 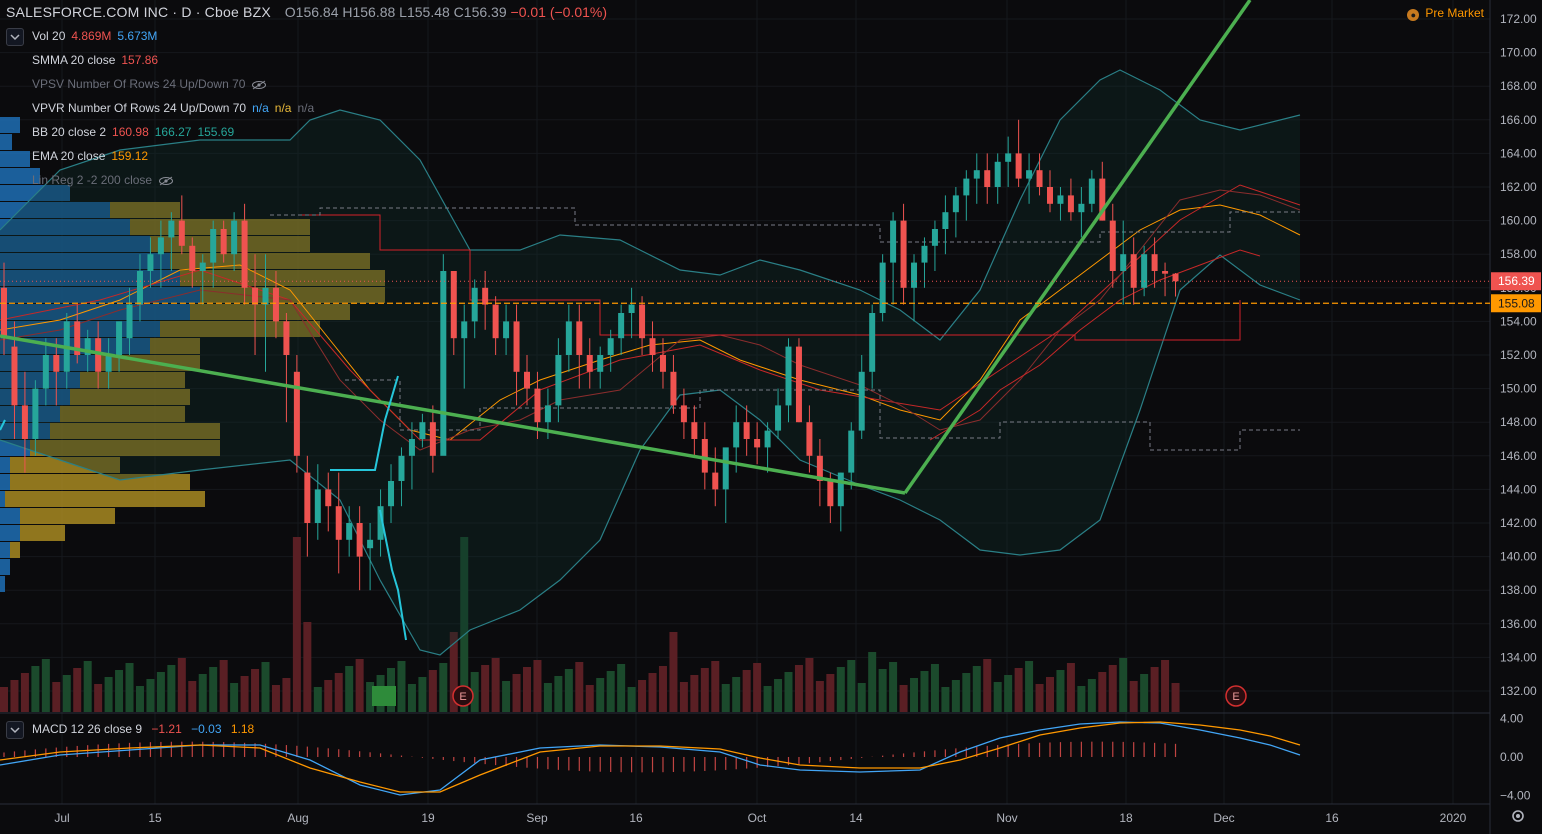 I want to click on symbol-title: SALESFORCE.COM INC · D · Cboe BZX, so click(x=138, y=12).